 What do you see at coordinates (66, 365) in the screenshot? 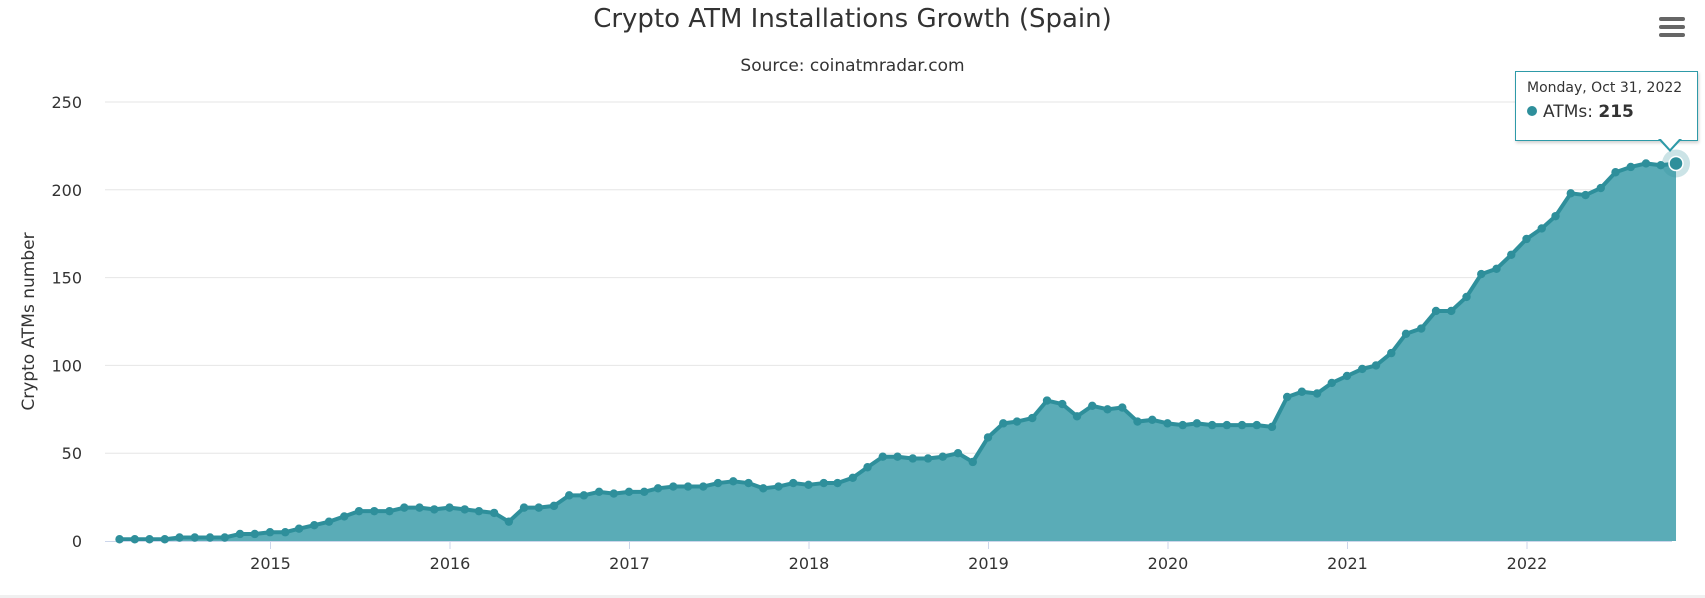
I see `y-tick-label: 100` at bounding box center [66, 365].